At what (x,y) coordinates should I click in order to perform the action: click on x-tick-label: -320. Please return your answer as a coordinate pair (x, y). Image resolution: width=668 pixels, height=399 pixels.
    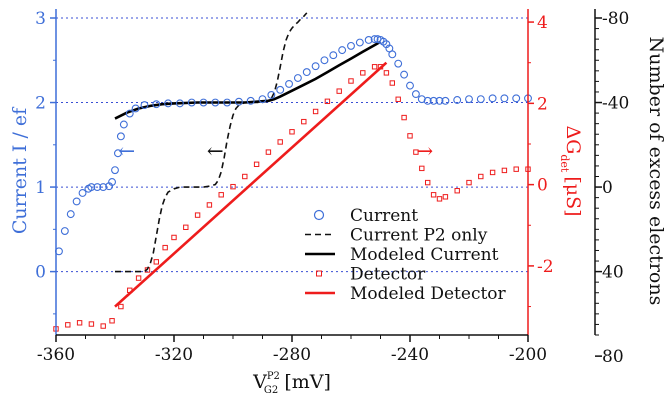
    Looking at the image, I should click on (174, 355).